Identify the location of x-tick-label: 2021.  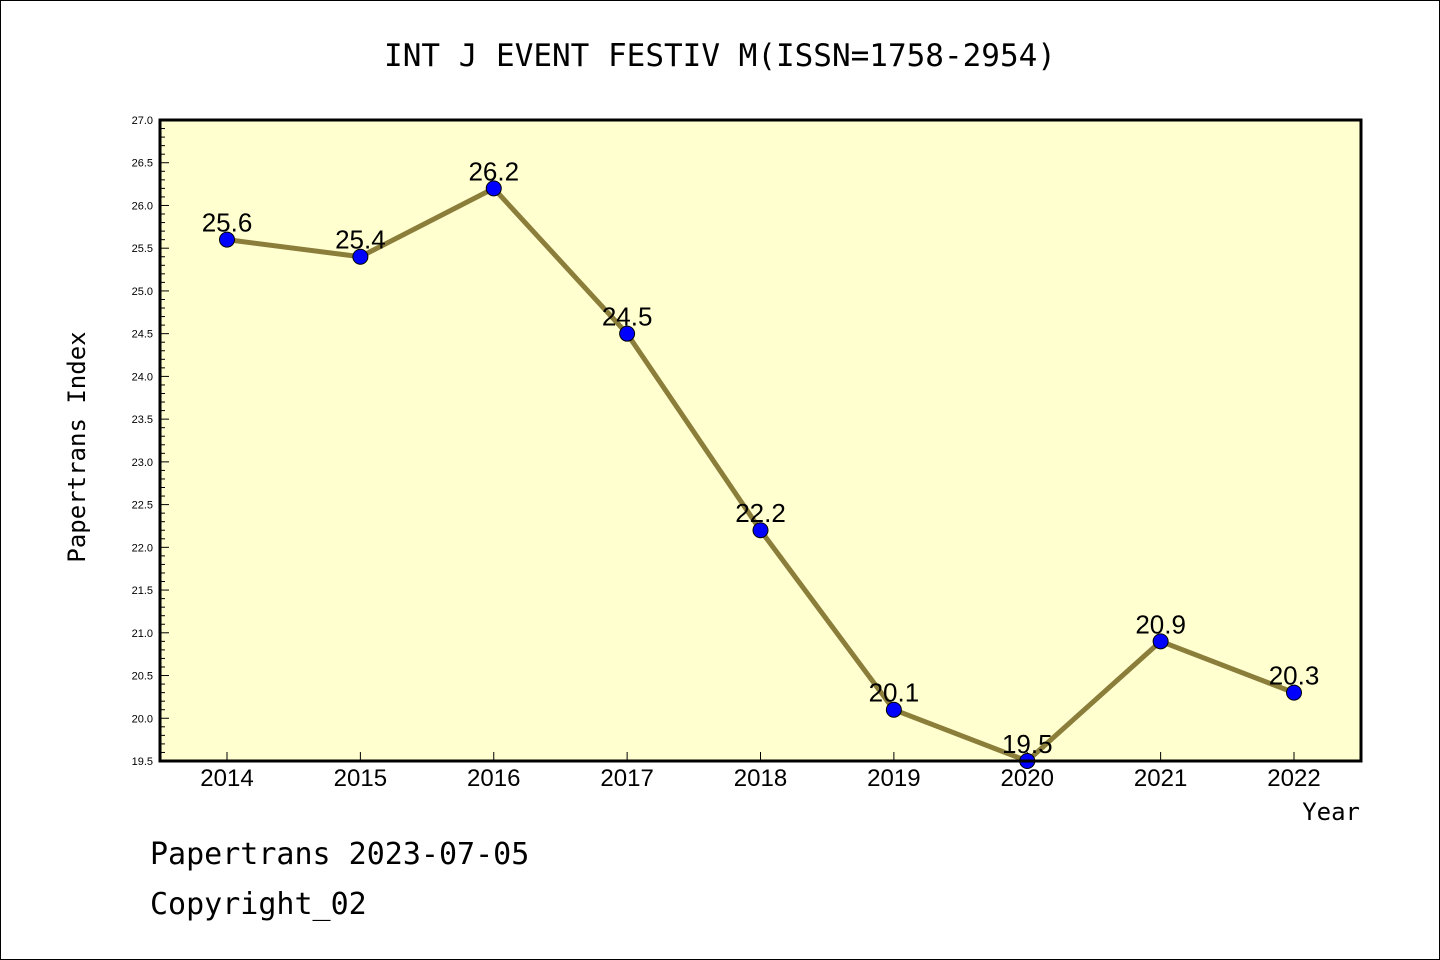
(1160, 778).